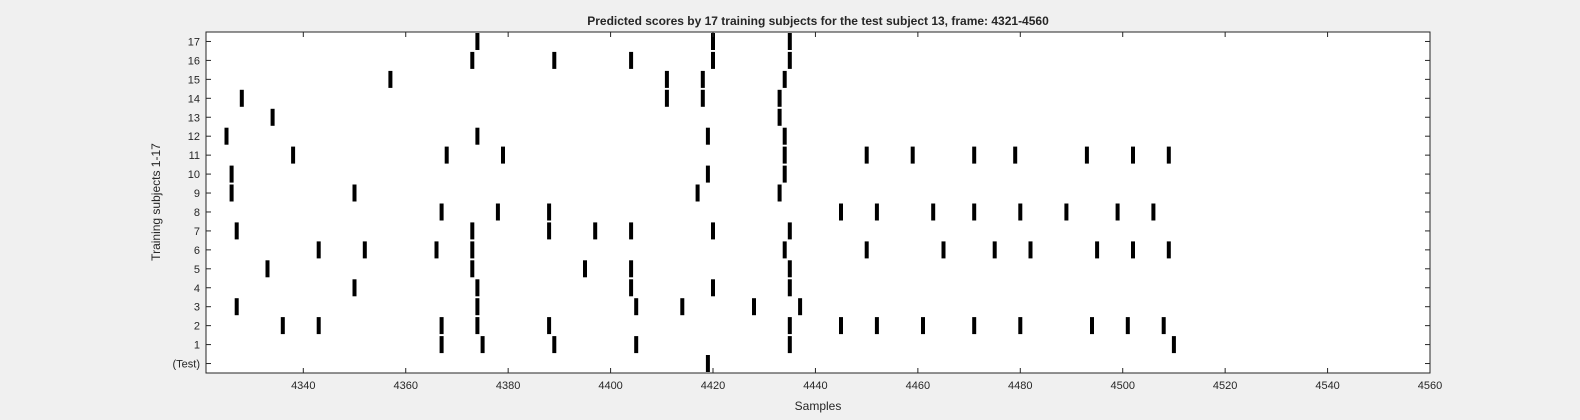 Image resolution: width=1580 pixels, height=420 pixels. I want to click on x-tick-label: 4560, so click(1430, 386).